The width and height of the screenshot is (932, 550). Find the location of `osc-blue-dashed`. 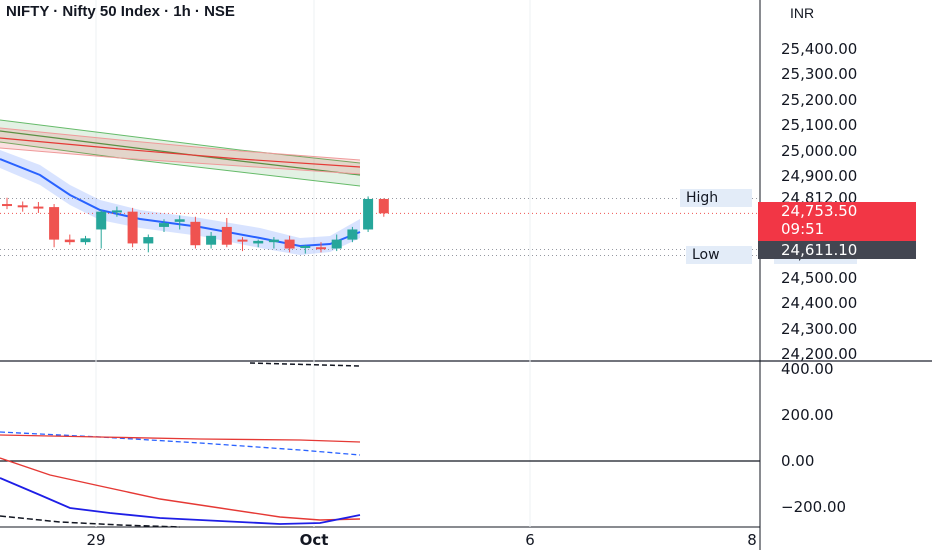

osc-blue-dashed is located at coordinates (180, 443).